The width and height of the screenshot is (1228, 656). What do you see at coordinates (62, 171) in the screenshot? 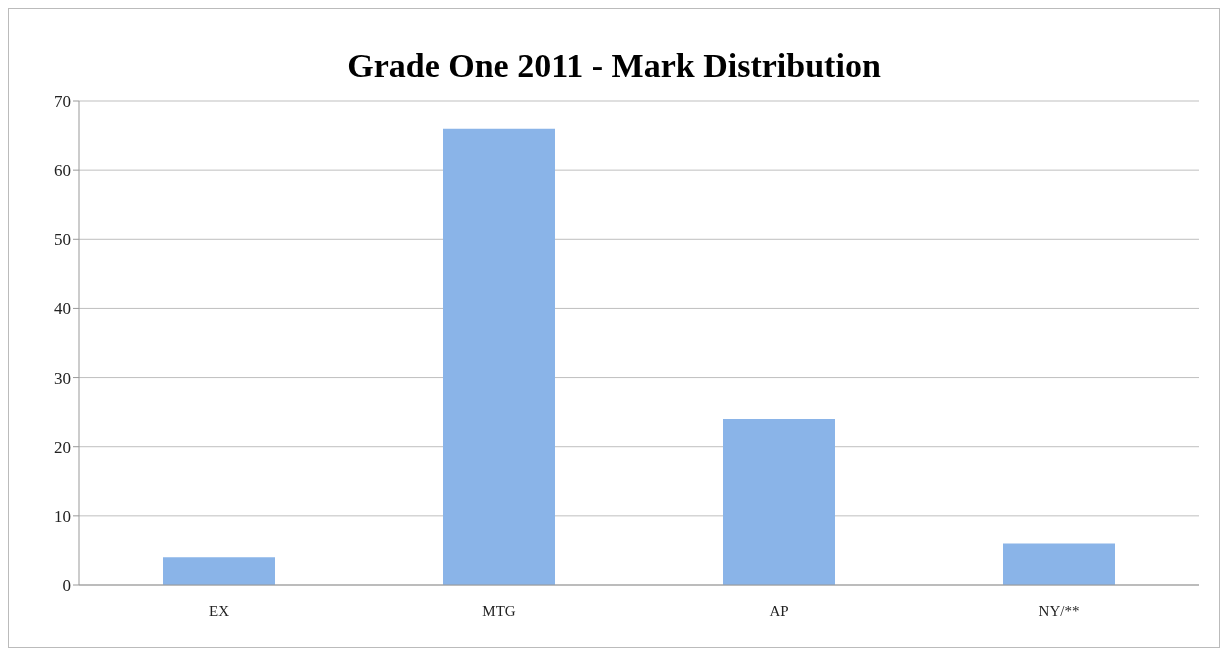
I see `y-tick-label: 60` at bounding box center [62, 171].